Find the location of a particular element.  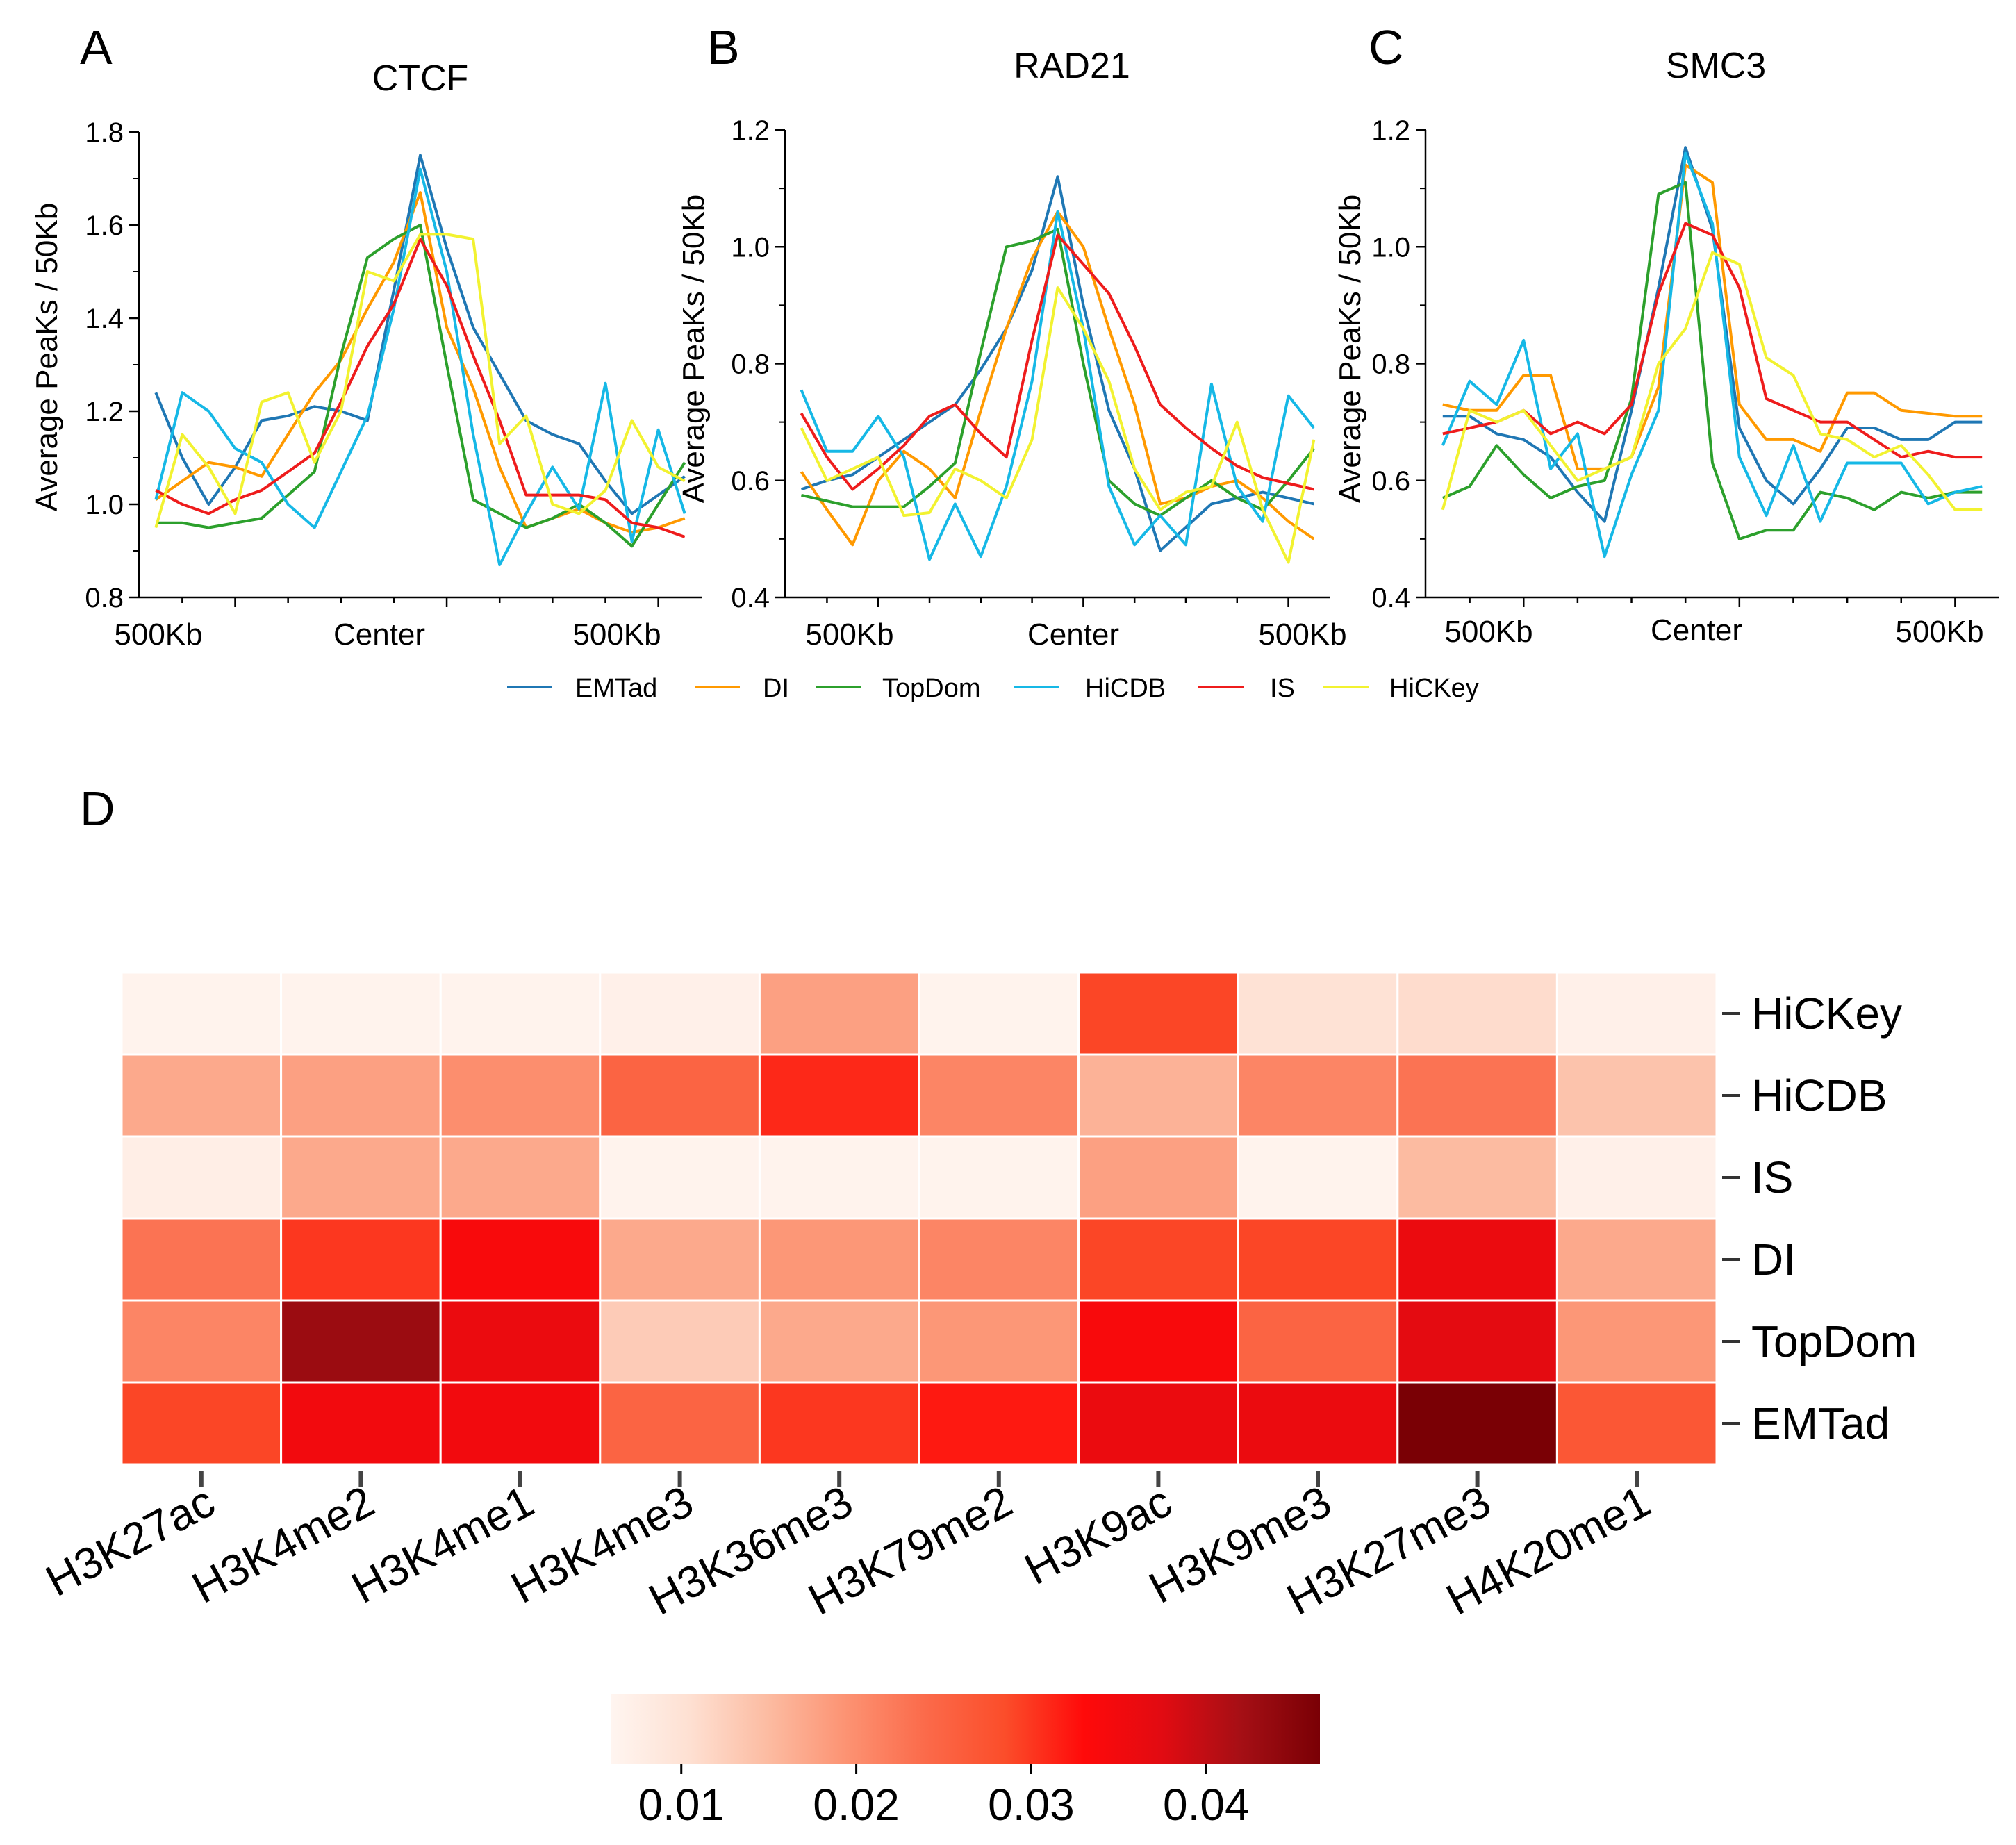

heatmap-cell-topdom-h3k27me3 is located at coordinates (1477, 1341).